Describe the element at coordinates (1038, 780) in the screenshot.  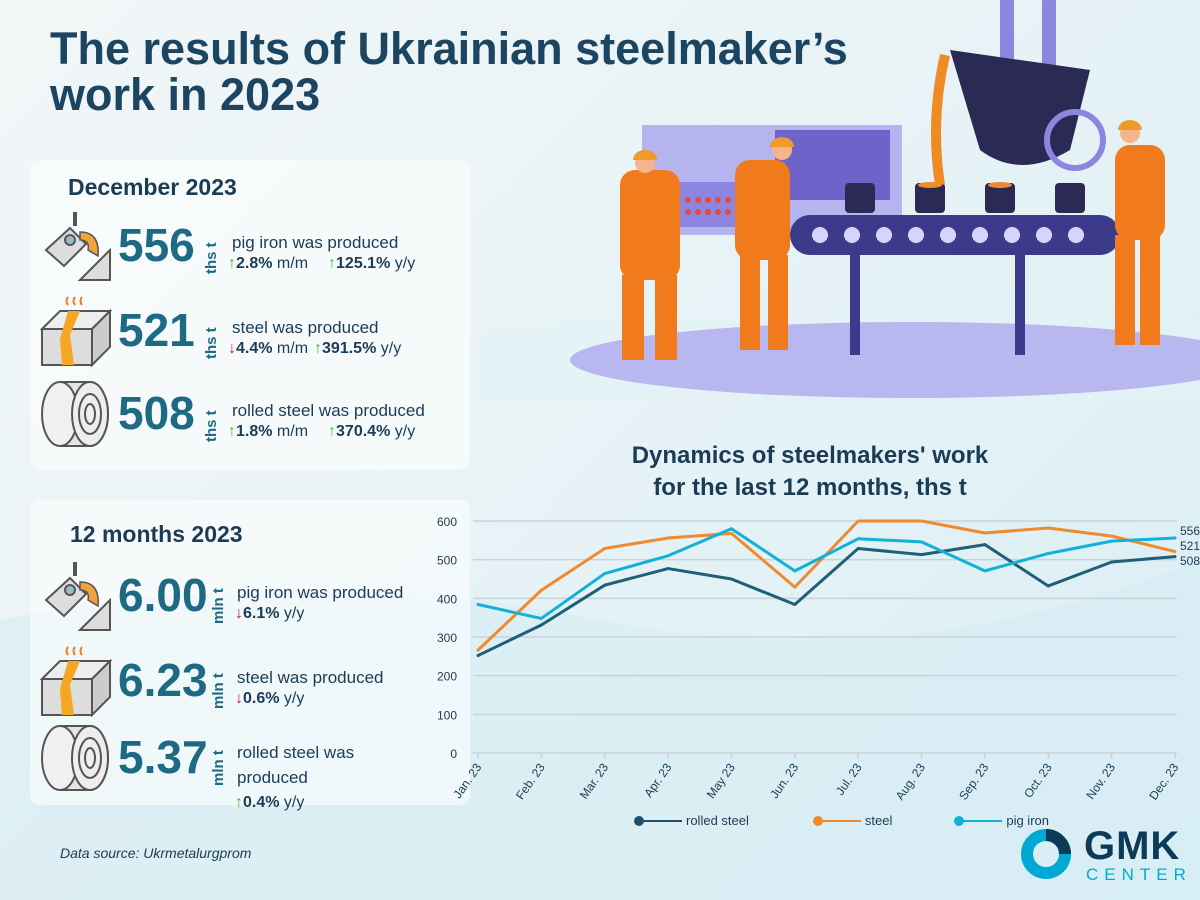
I see `x-tick-label: Oct. 23` at that location.